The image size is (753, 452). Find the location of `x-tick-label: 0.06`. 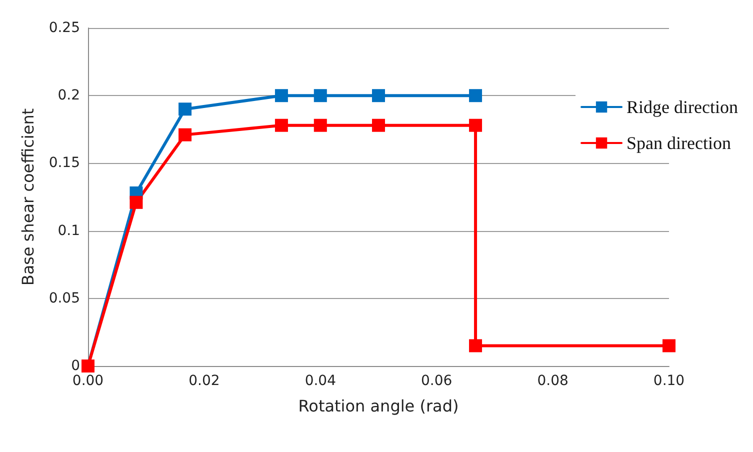

x-tick-label: 0.06 is located at coordinates (436, 381).